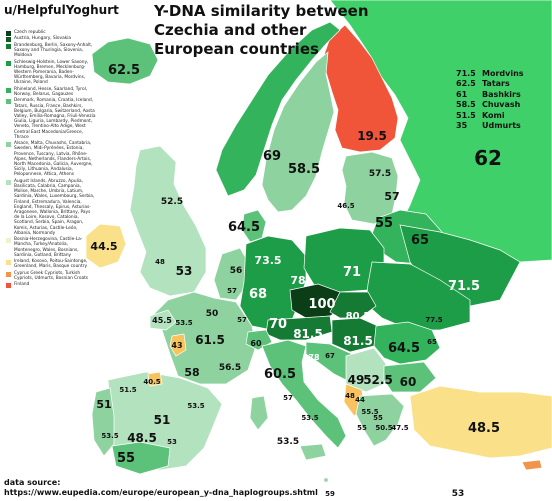 This screenshot has width=552, height=501. What do you see at coordinates (308, 334) in the screenshot?
I see `value-austria: 81.5` at bounding box center [308, 334].